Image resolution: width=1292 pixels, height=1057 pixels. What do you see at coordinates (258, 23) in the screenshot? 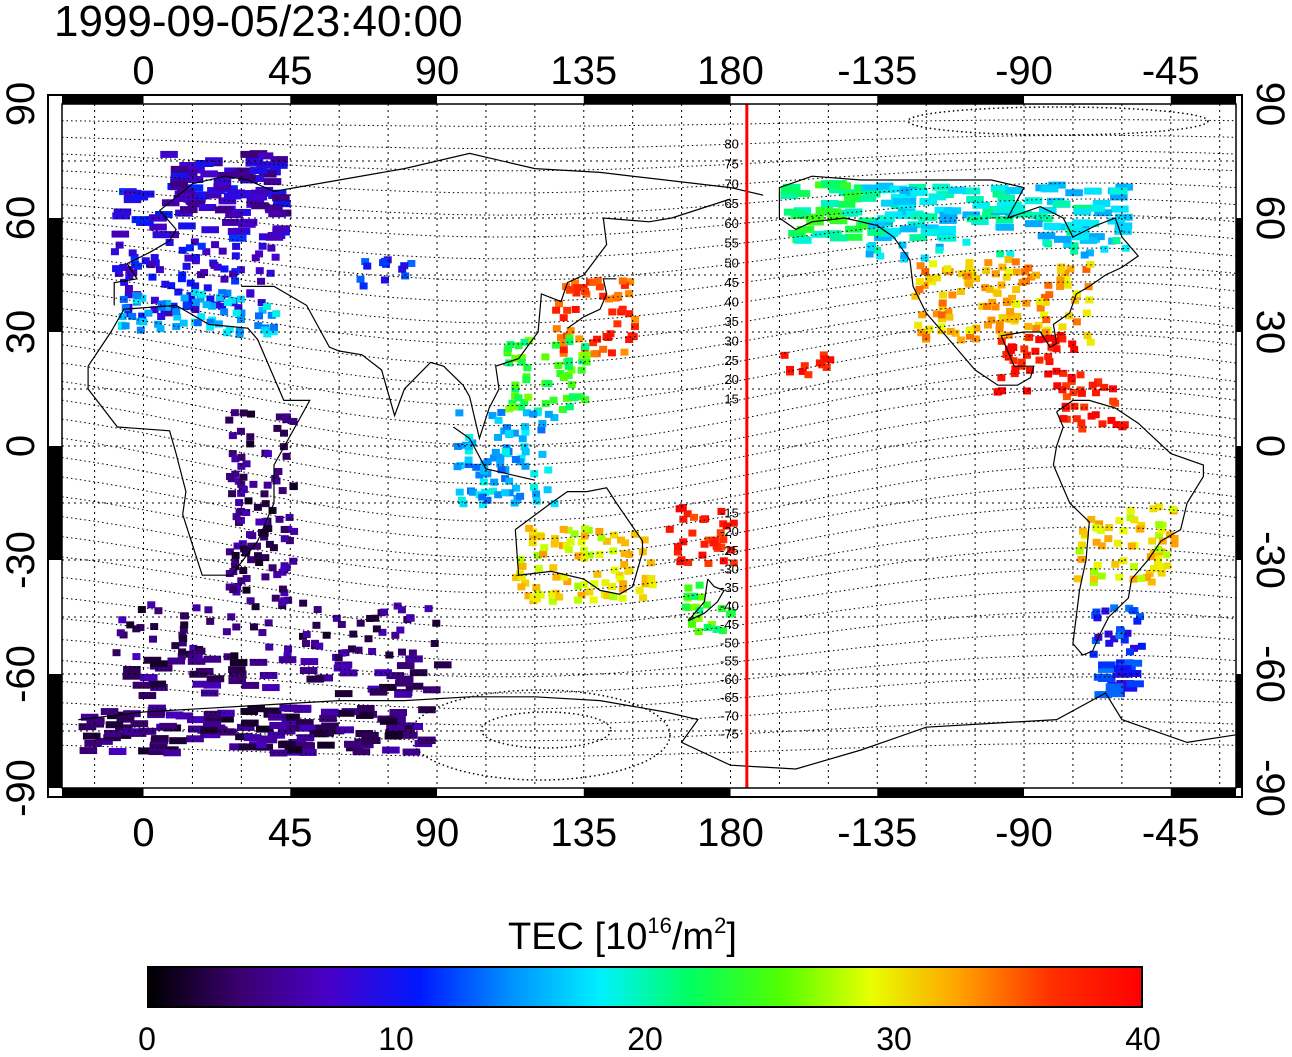
I see `timestamp-title: 1999-09-05/23:40:00` at bounding box center [258, 23].